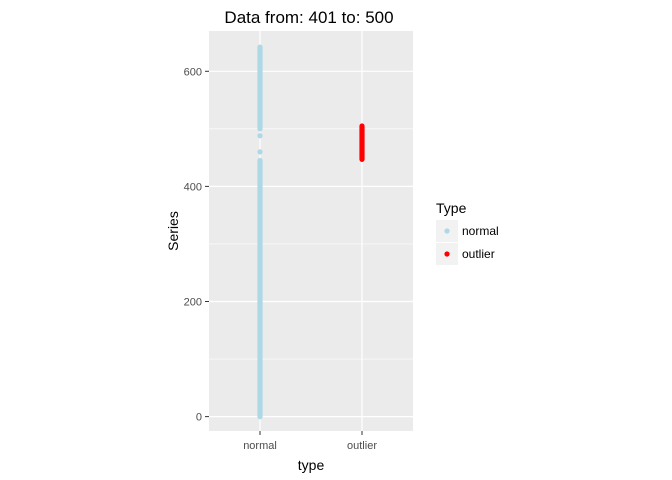  I want to click on x-tick-label: outlier, so click(362, 446).